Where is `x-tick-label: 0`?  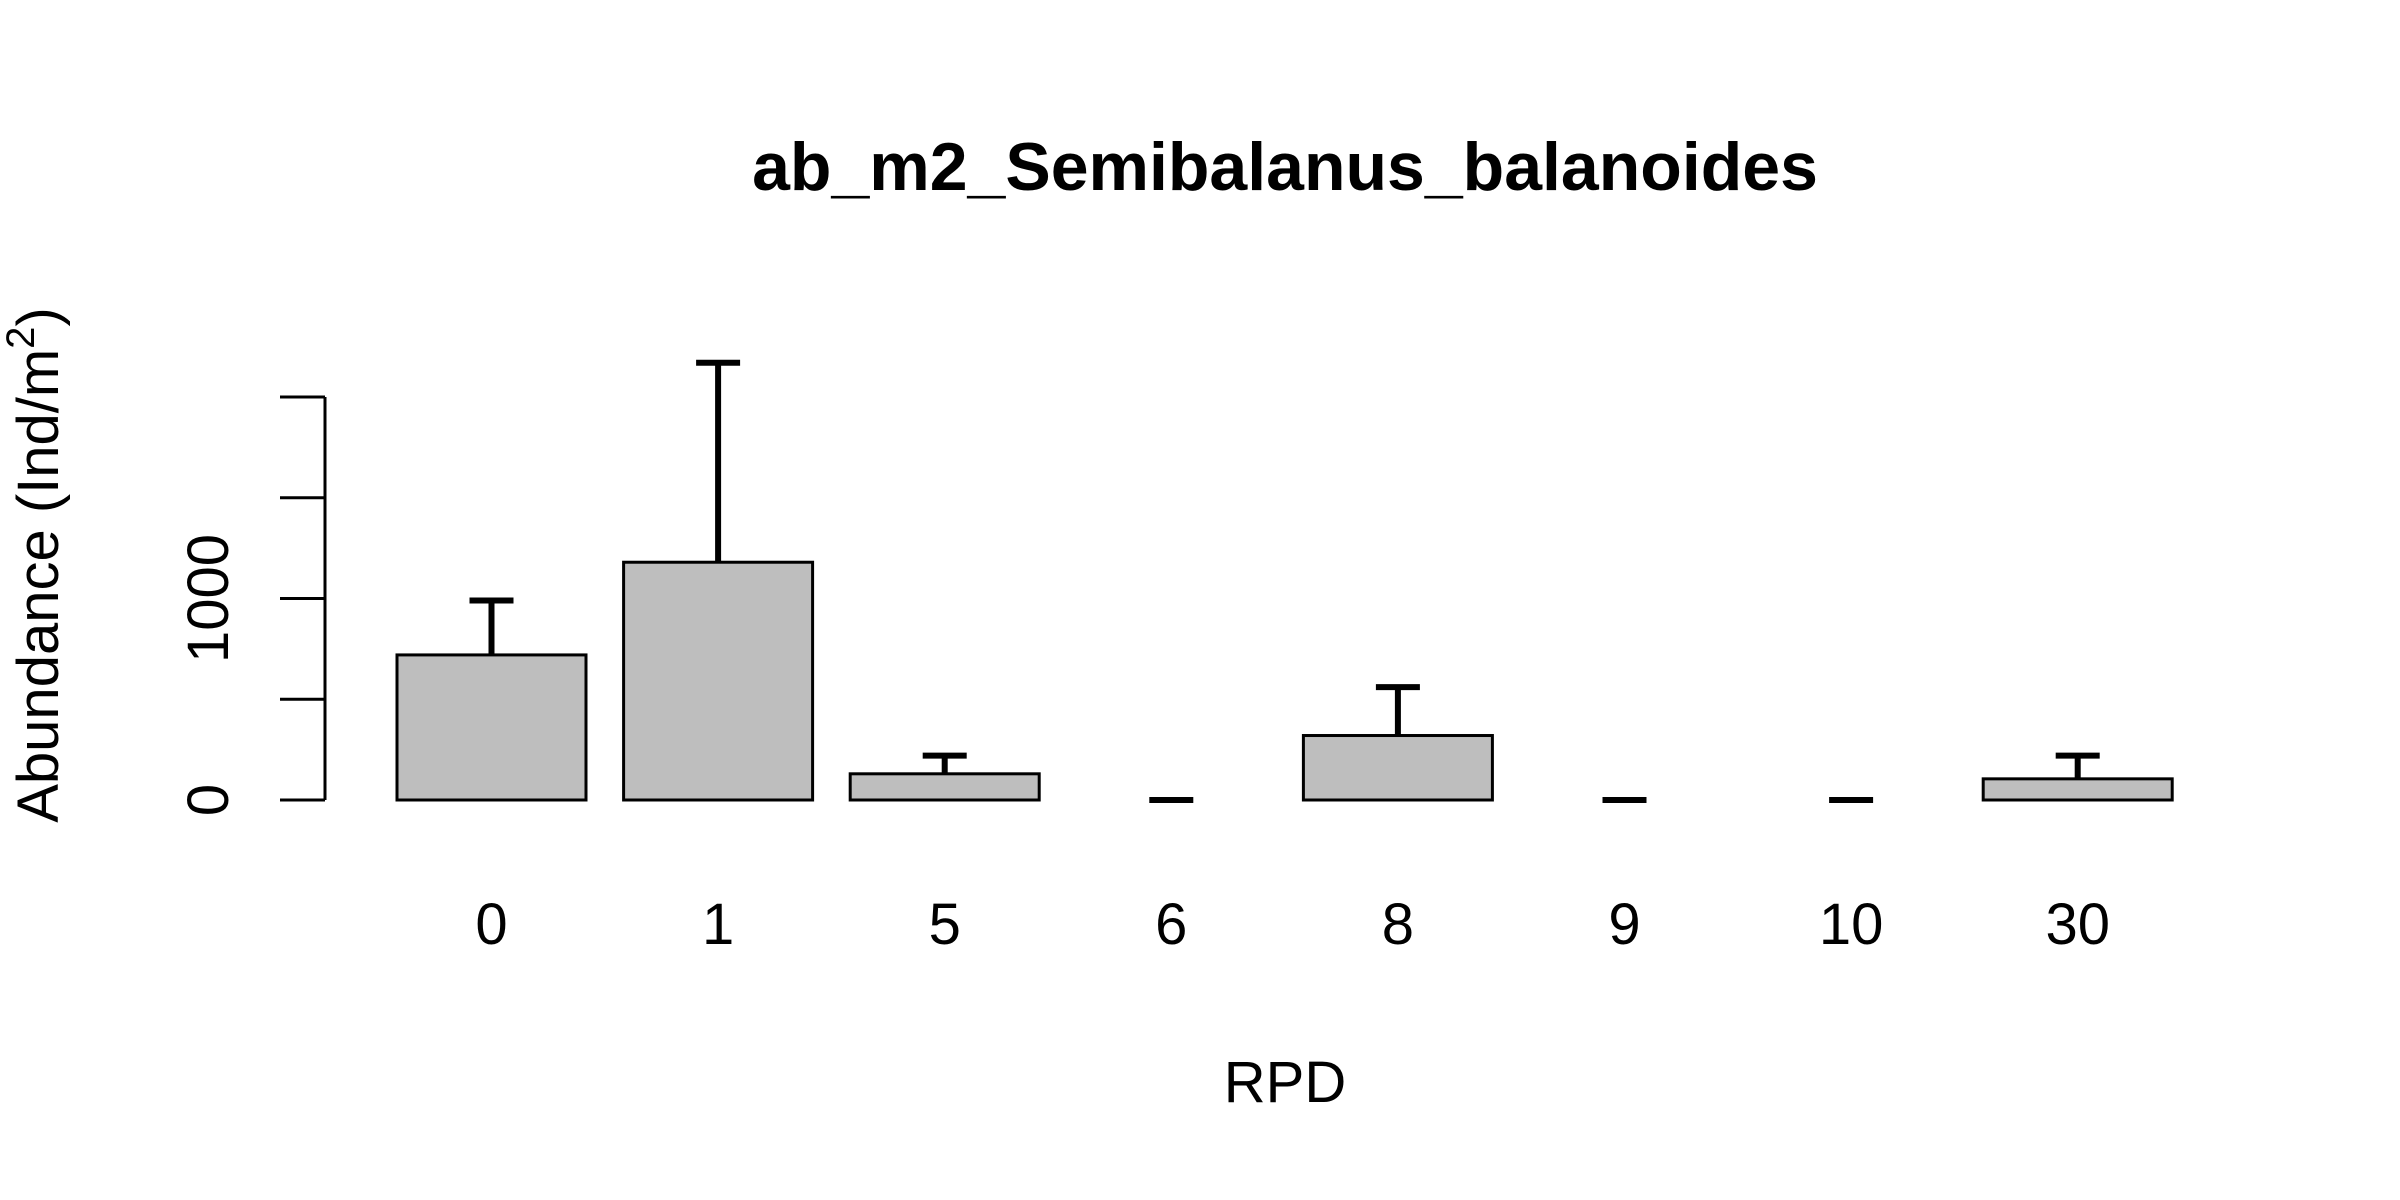 x-tick-label: 0 is located at coordinates (491, 924).